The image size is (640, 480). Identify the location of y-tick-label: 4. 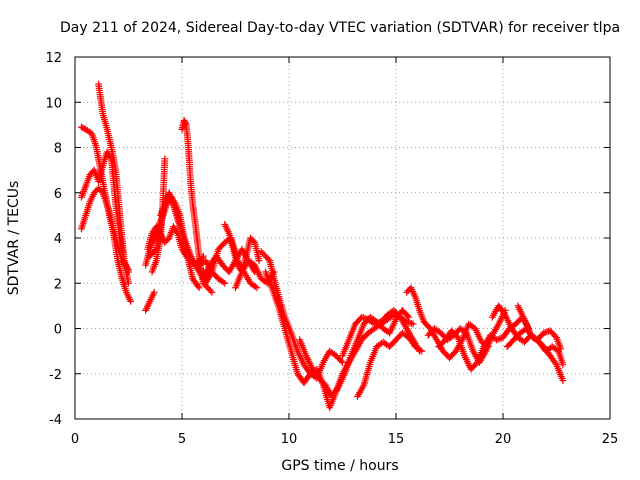
(58, 239).